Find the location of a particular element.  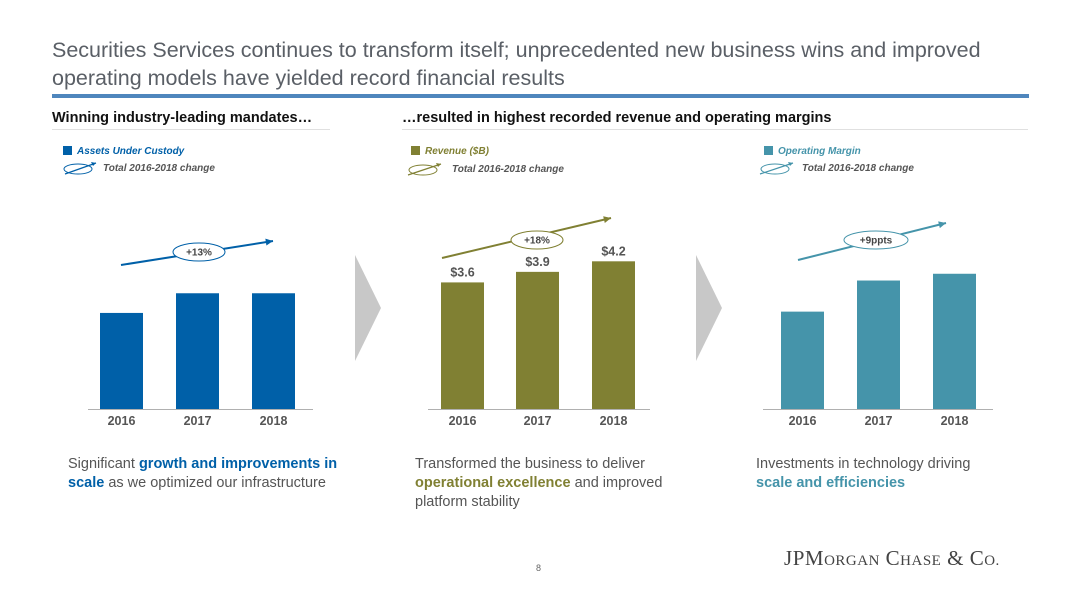

legend-margin-label: Operating Margin is located at coordinates (819, 151).